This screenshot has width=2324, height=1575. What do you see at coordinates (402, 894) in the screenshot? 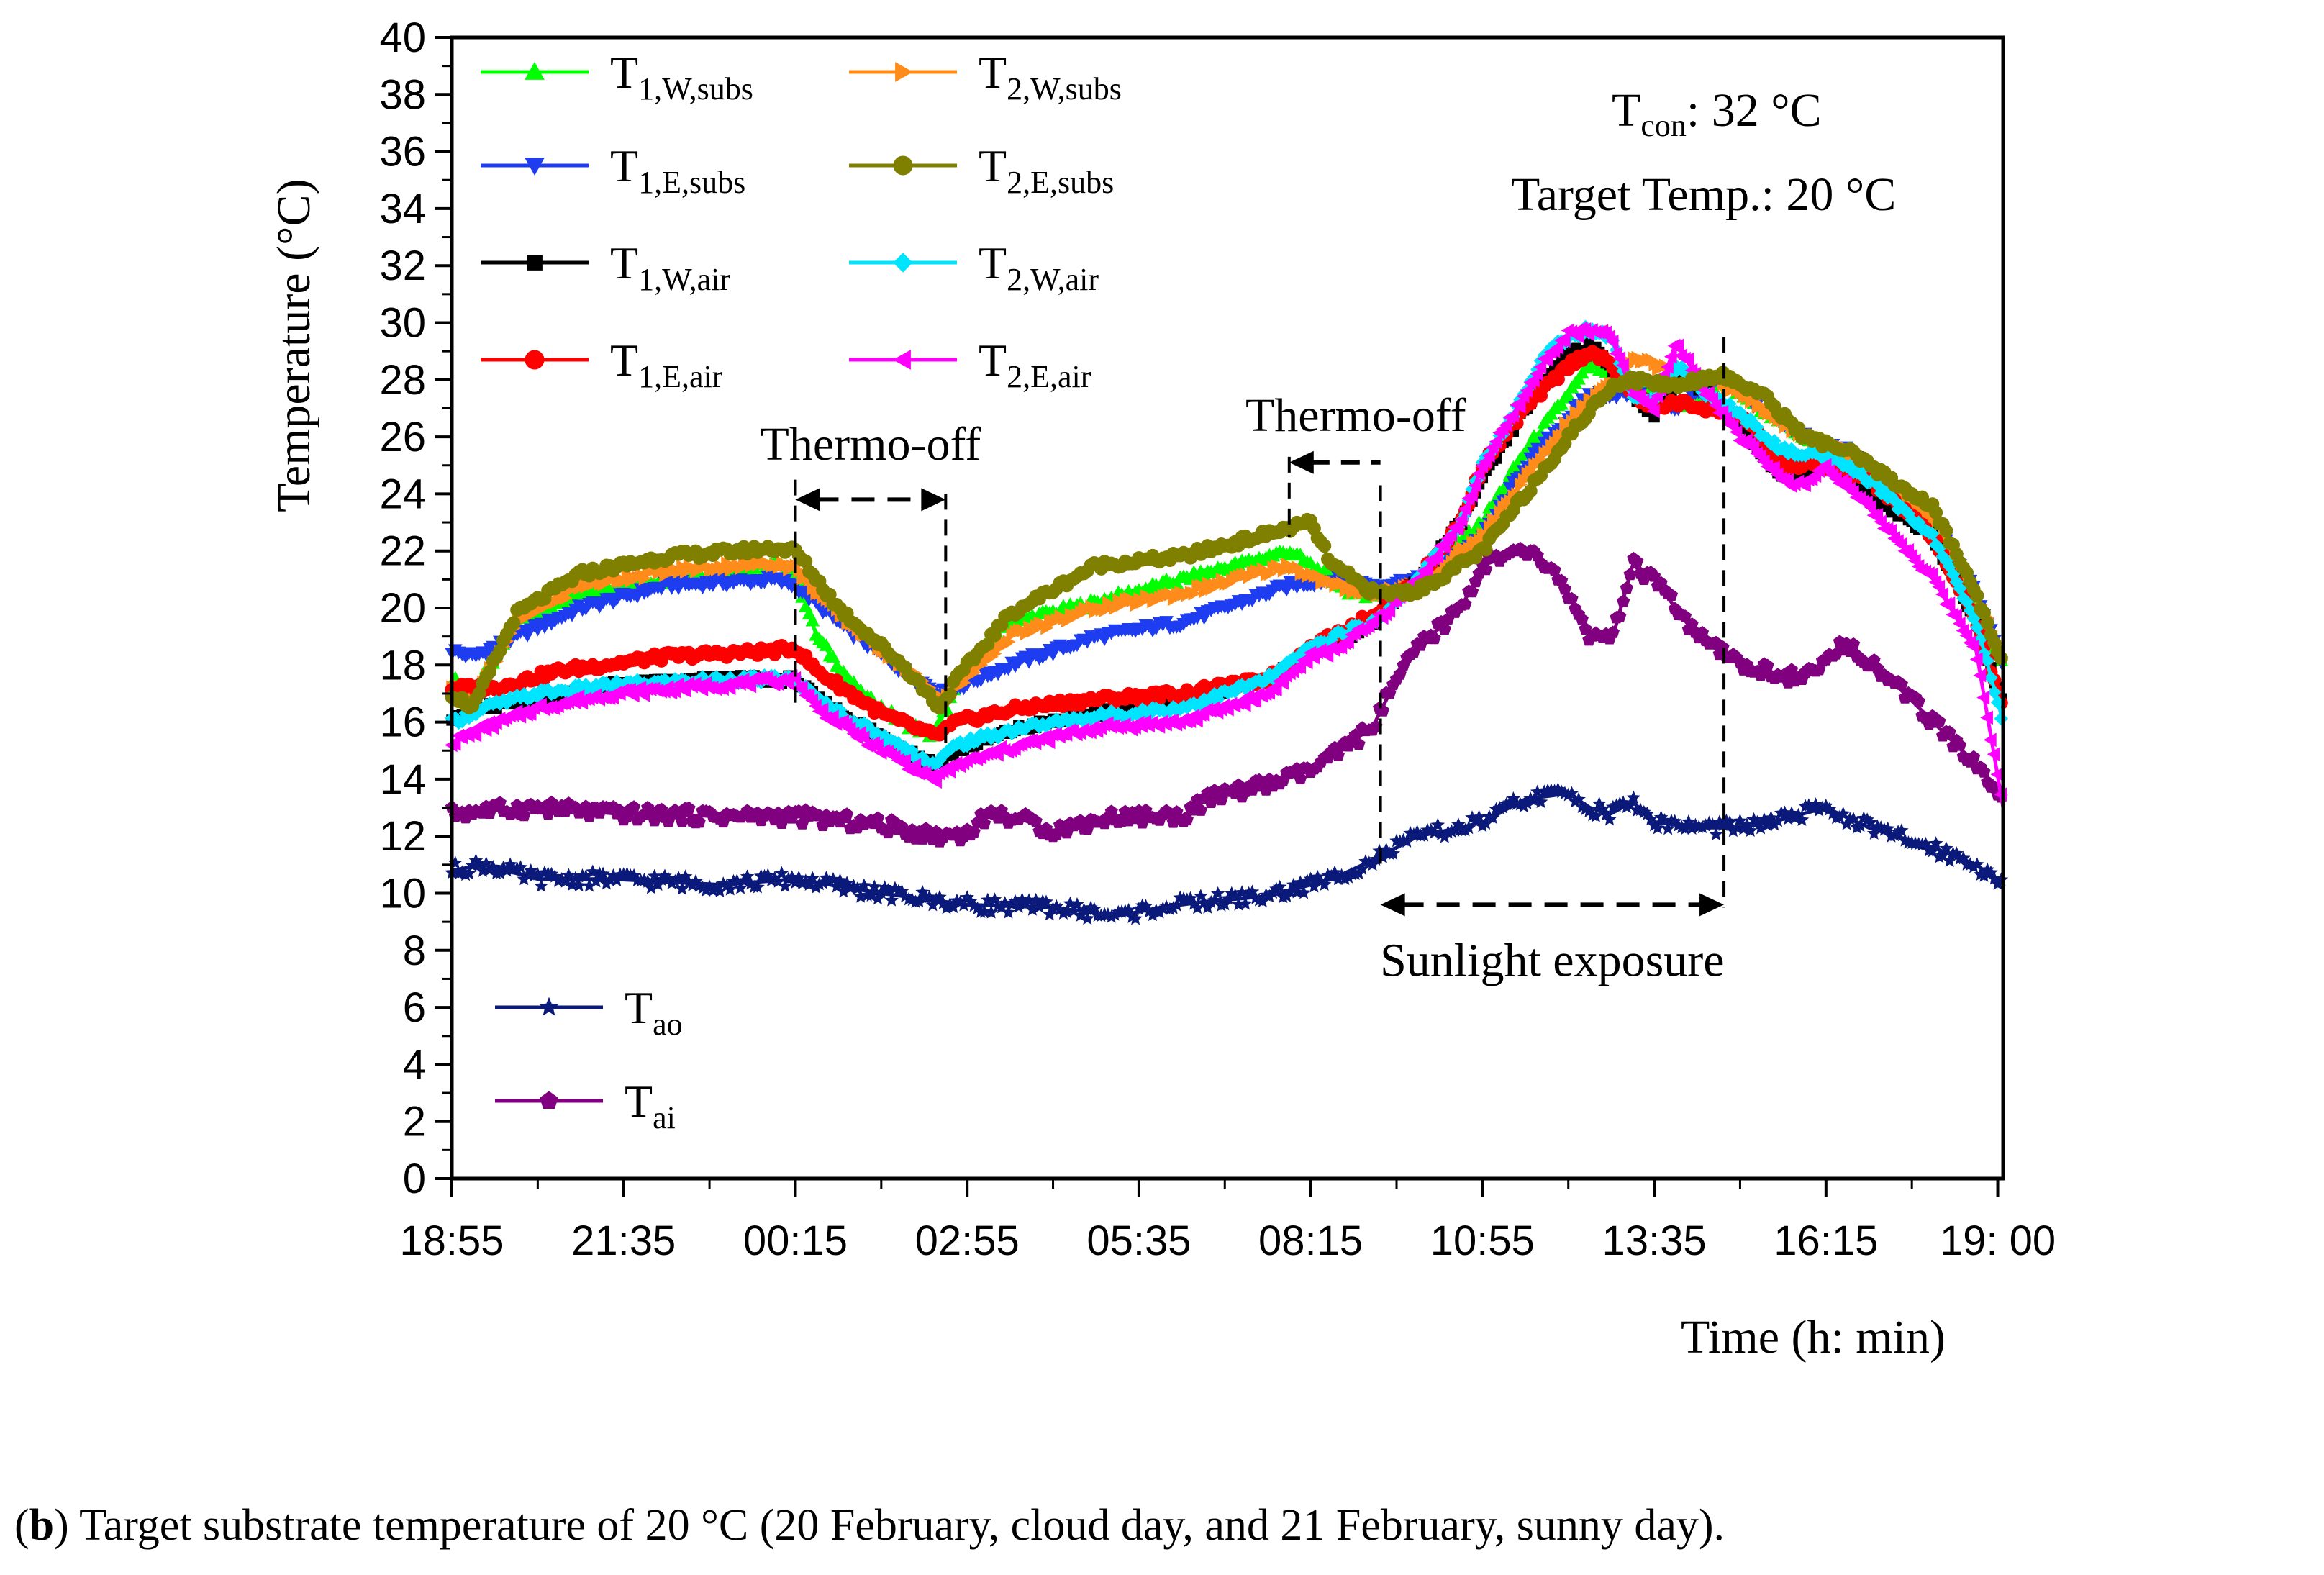
I see `y-tick-label: 10` at bounding box center [402, 894].